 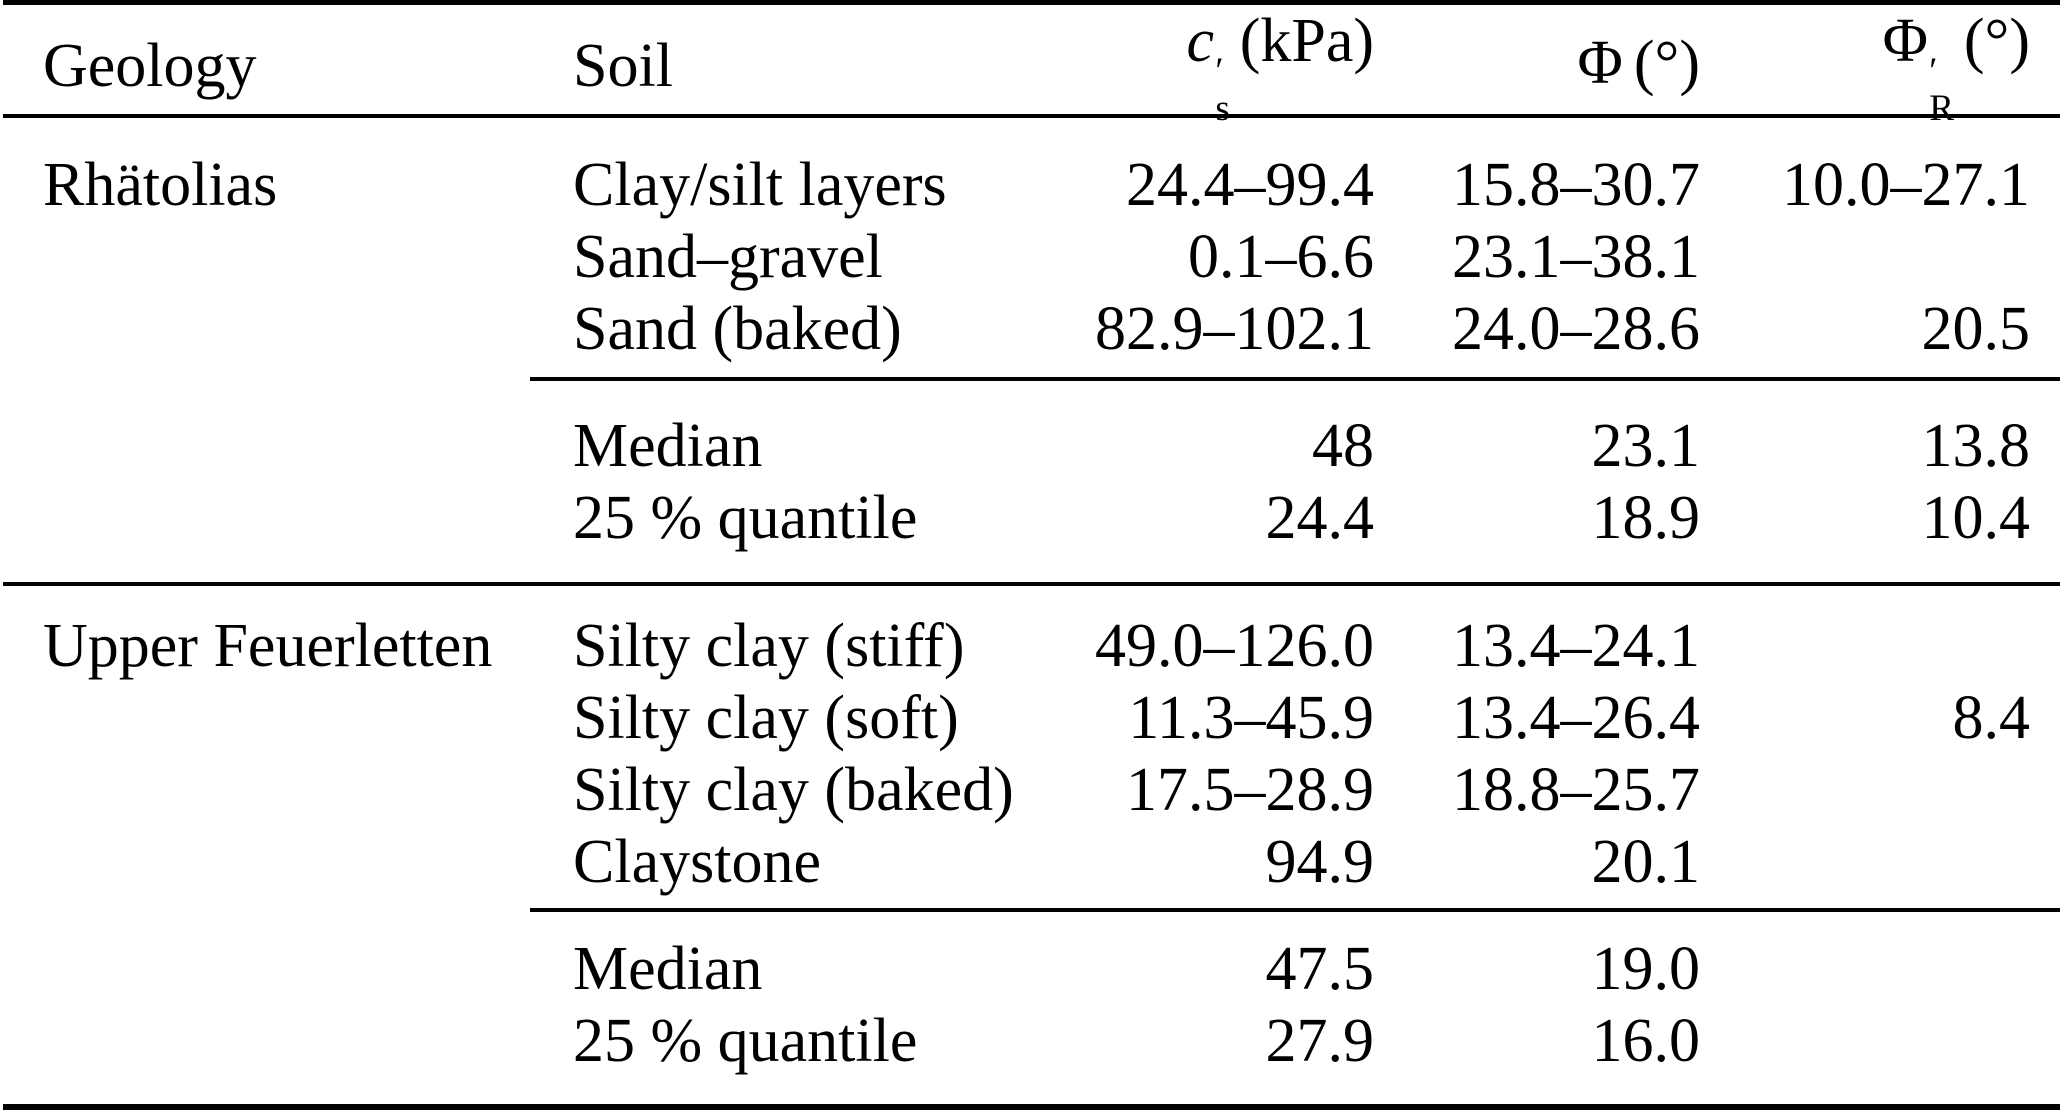 I want to click on column-header-geology: Geology, so click(x=150, y=66).